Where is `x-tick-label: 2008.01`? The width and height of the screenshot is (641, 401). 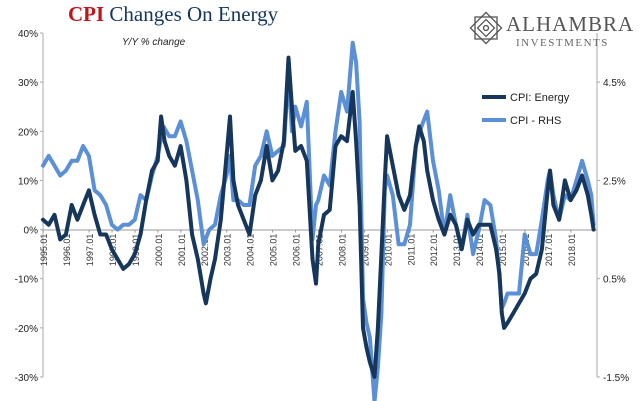
x-tick-label: 2008.01 is located at coordinates (342, 250).